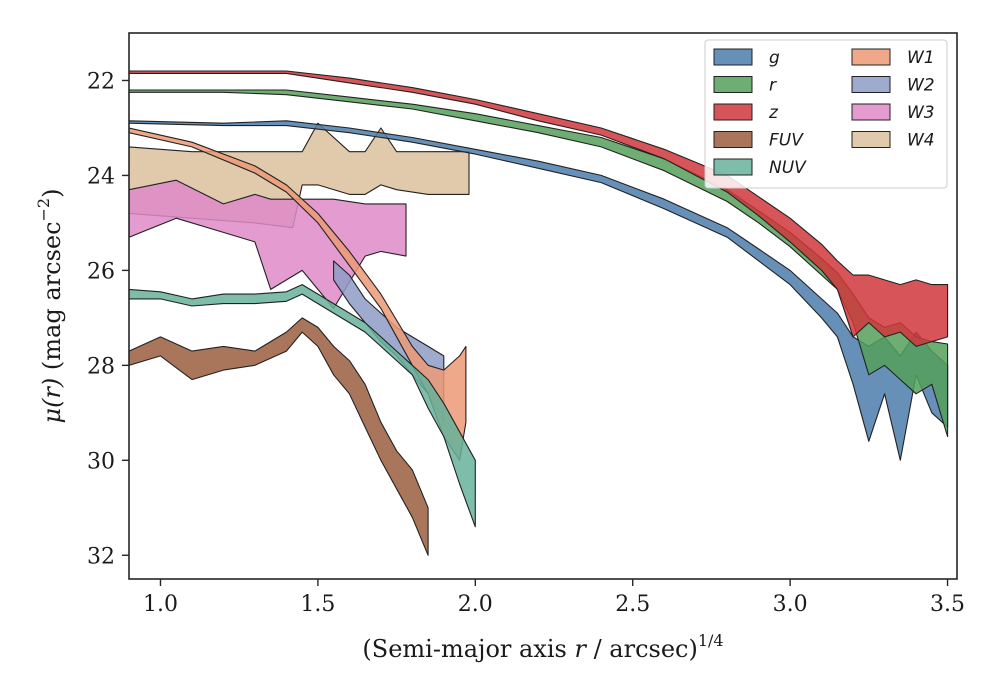  What do you see at coordinates (871, 84) in the screenshot?
I see `legend-swatch-w2` at bounding box center [871, 84].